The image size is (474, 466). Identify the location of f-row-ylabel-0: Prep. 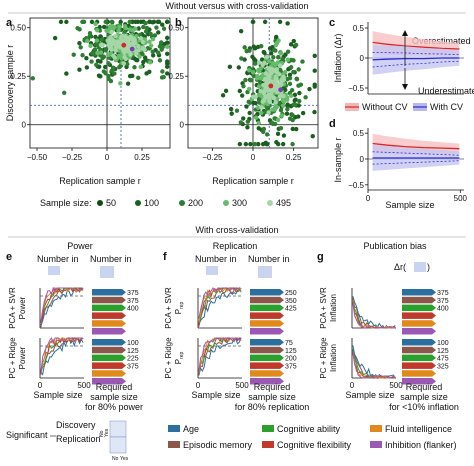
(179, 307).